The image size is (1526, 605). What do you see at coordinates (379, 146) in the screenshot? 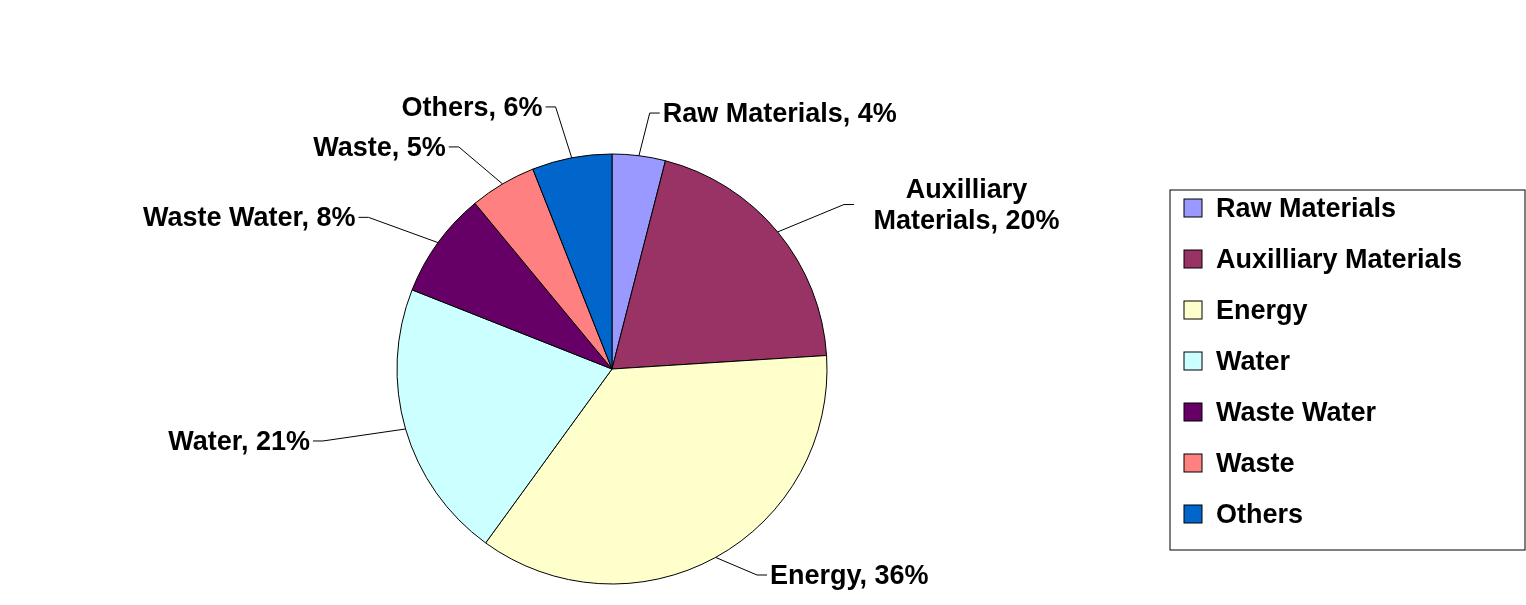
I see `data-label: Waste, 5%` at bounding box center [379, 146].